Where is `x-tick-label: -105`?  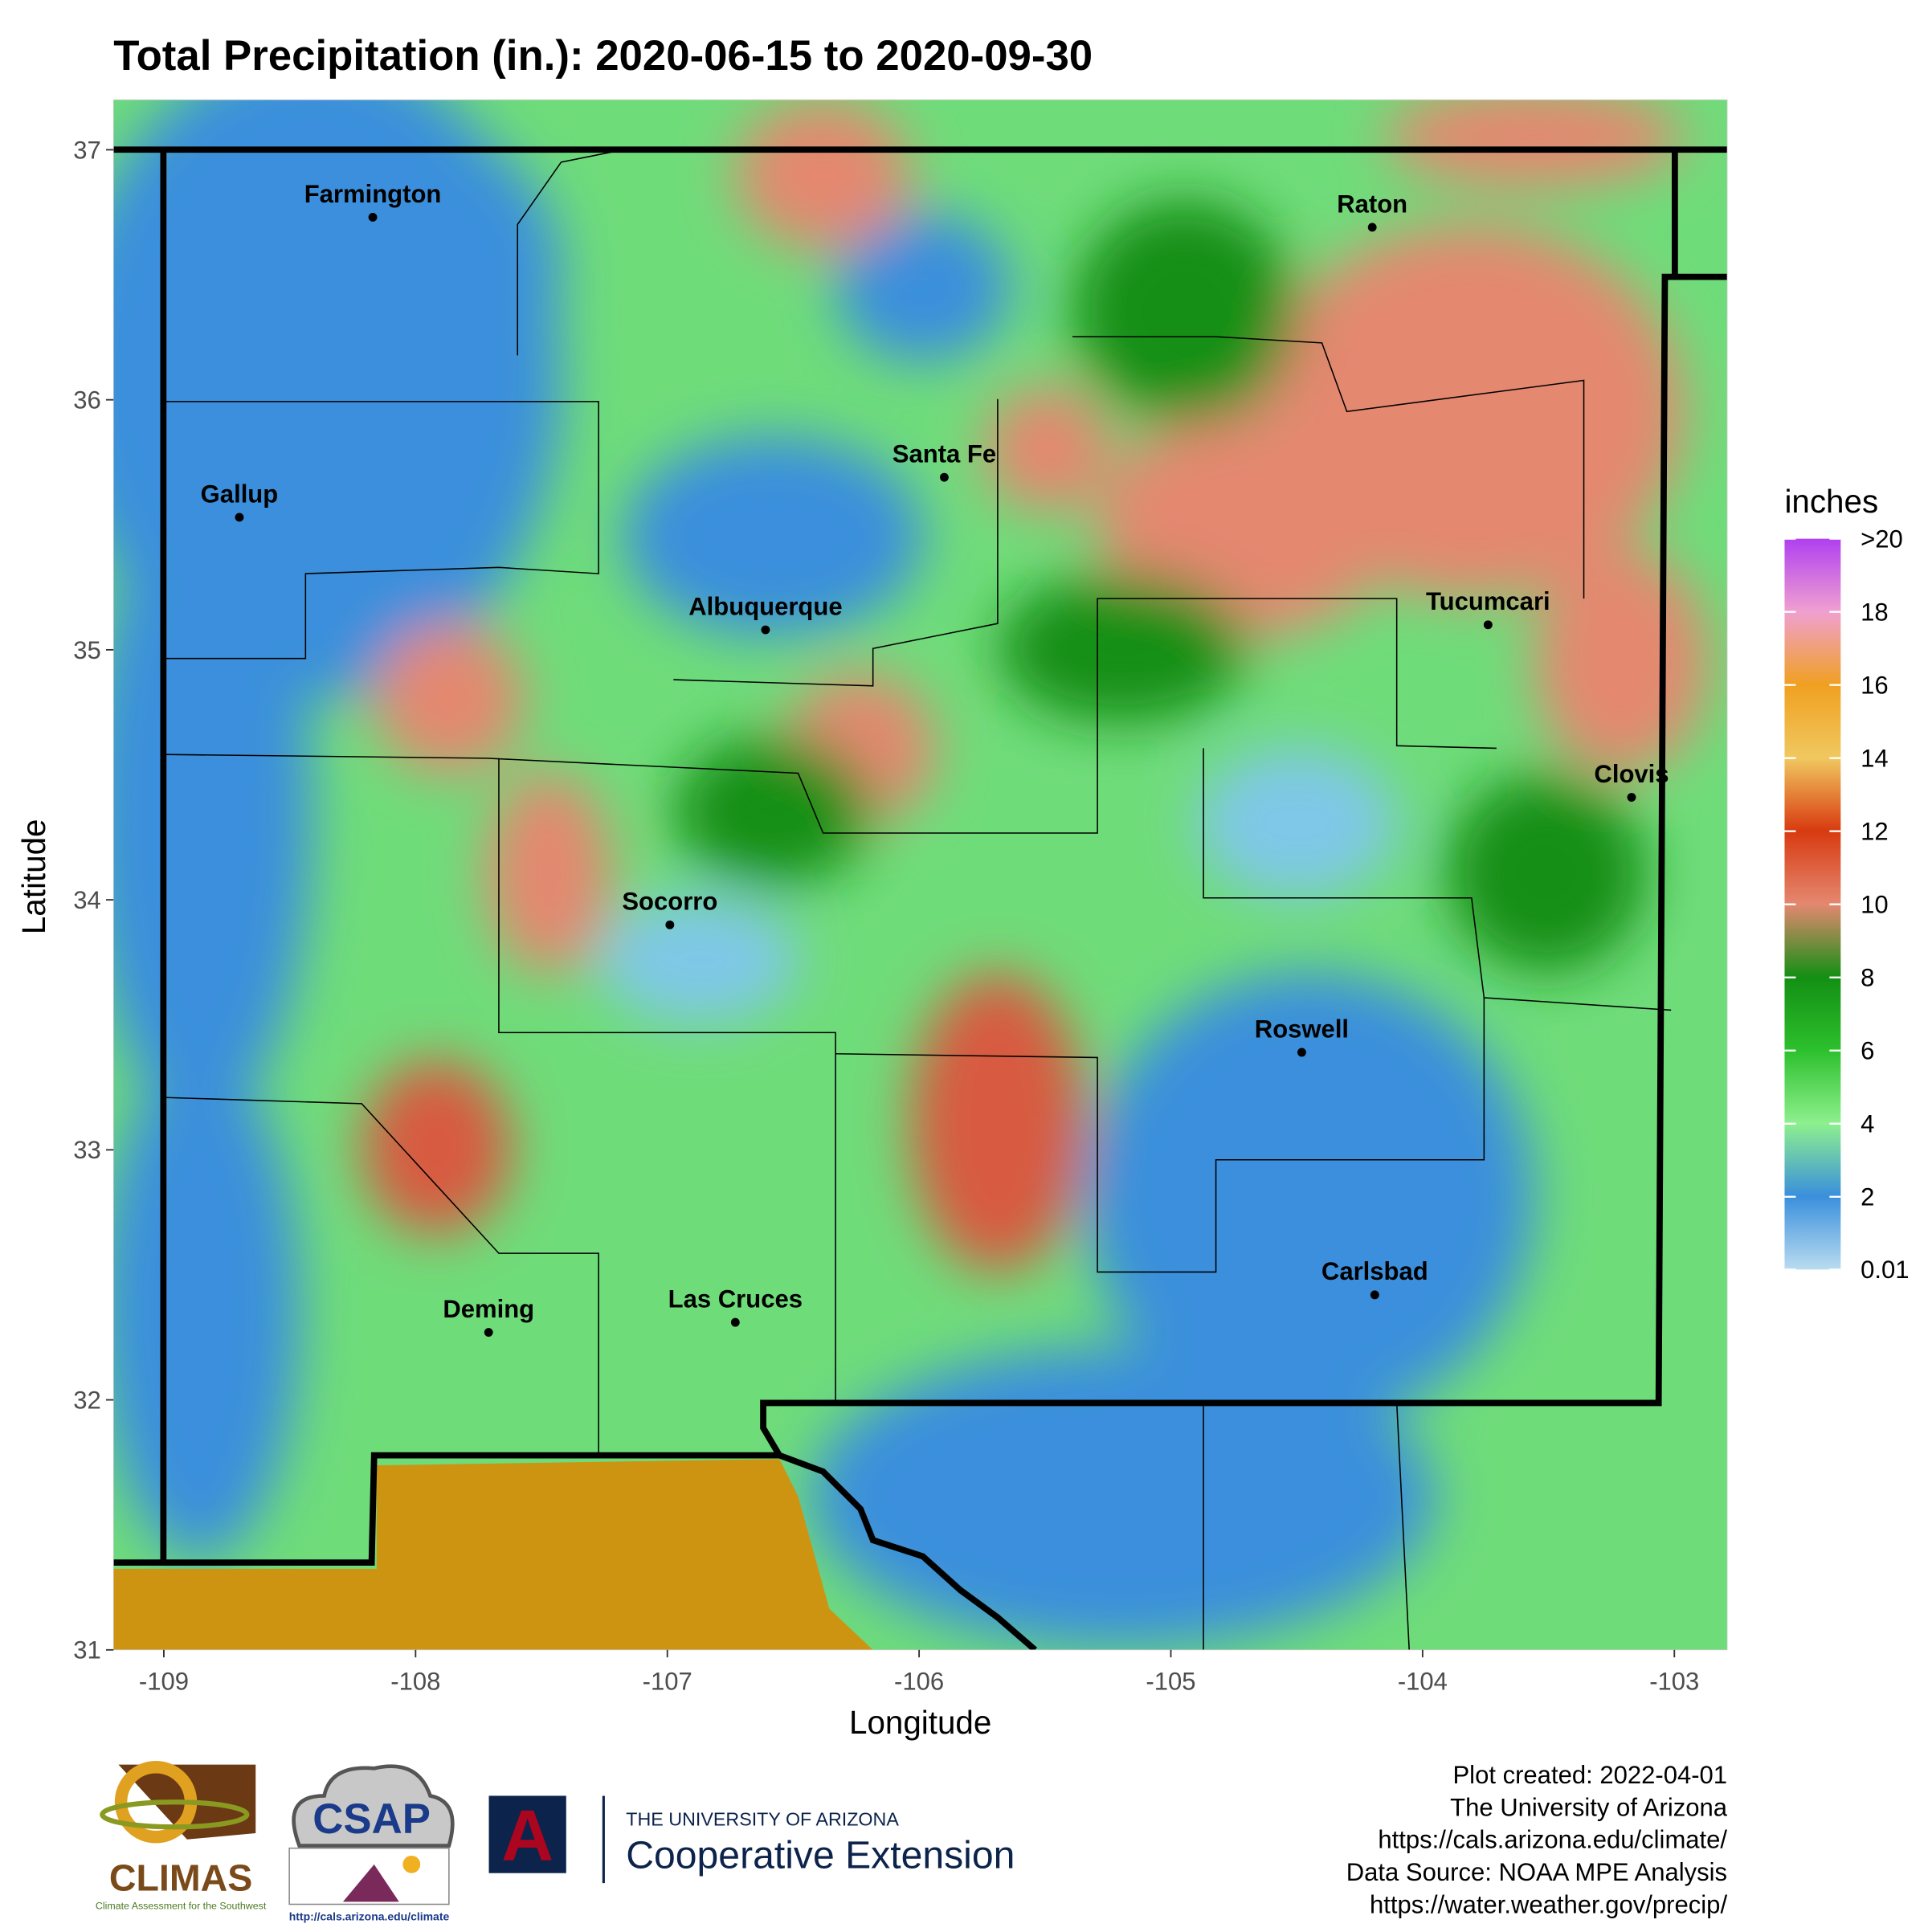 x-tick-label: -105 is located at coordinates (1170, 1681).